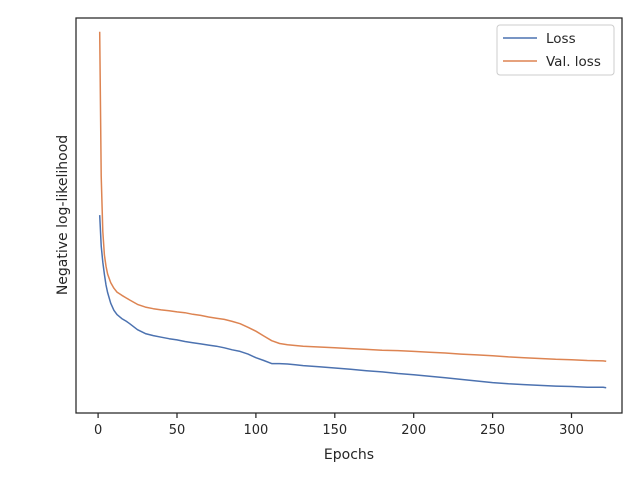 This screenshot has height=480, width=640. Describe the element at coordinates (555, 50) in the screenshot. I see `legend: Loss Val. loss` at that location.